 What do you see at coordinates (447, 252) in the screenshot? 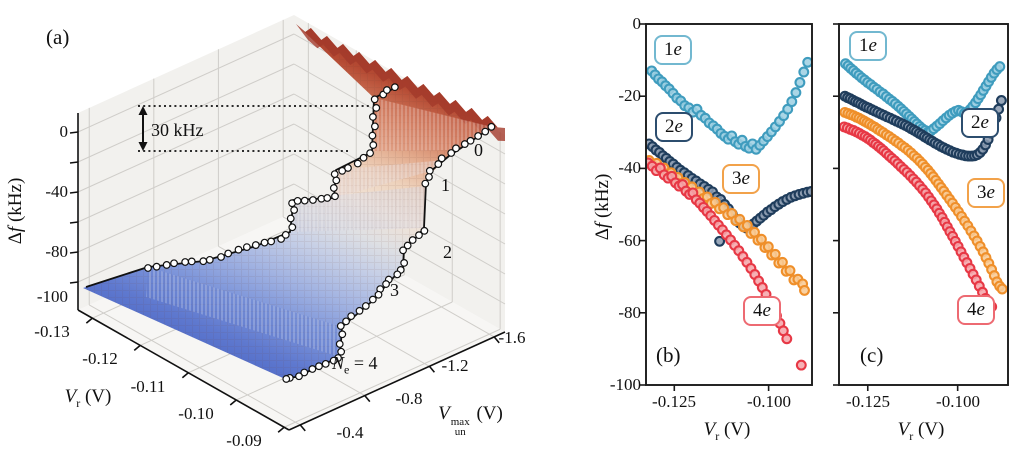
I see `electron-number-label: 2` at bounding box center [447, 252].